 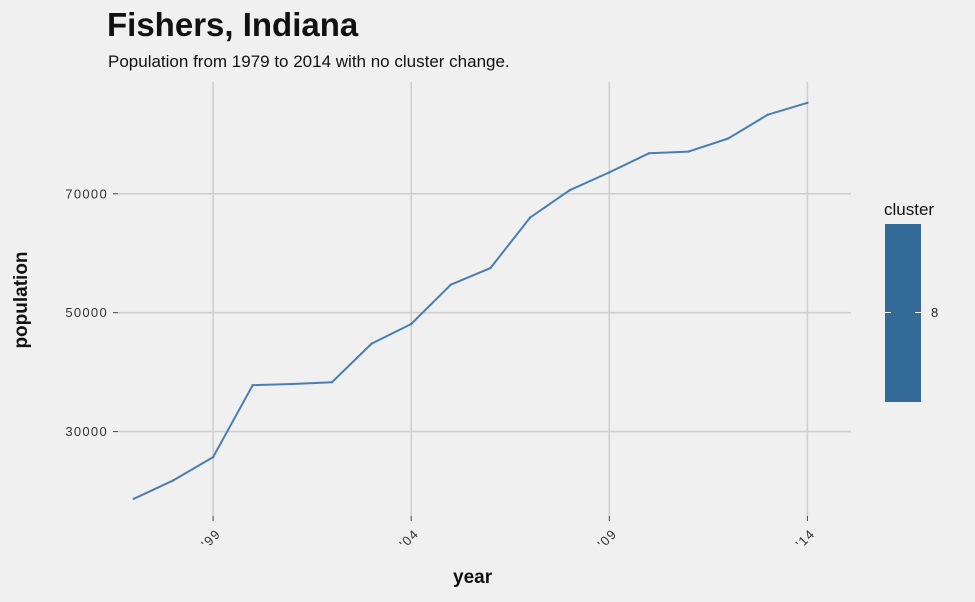 What do you see at coordinates (86, 431) in the screenshot?
I see `y-tick-label: 30000` at bounding box center [86, 431].